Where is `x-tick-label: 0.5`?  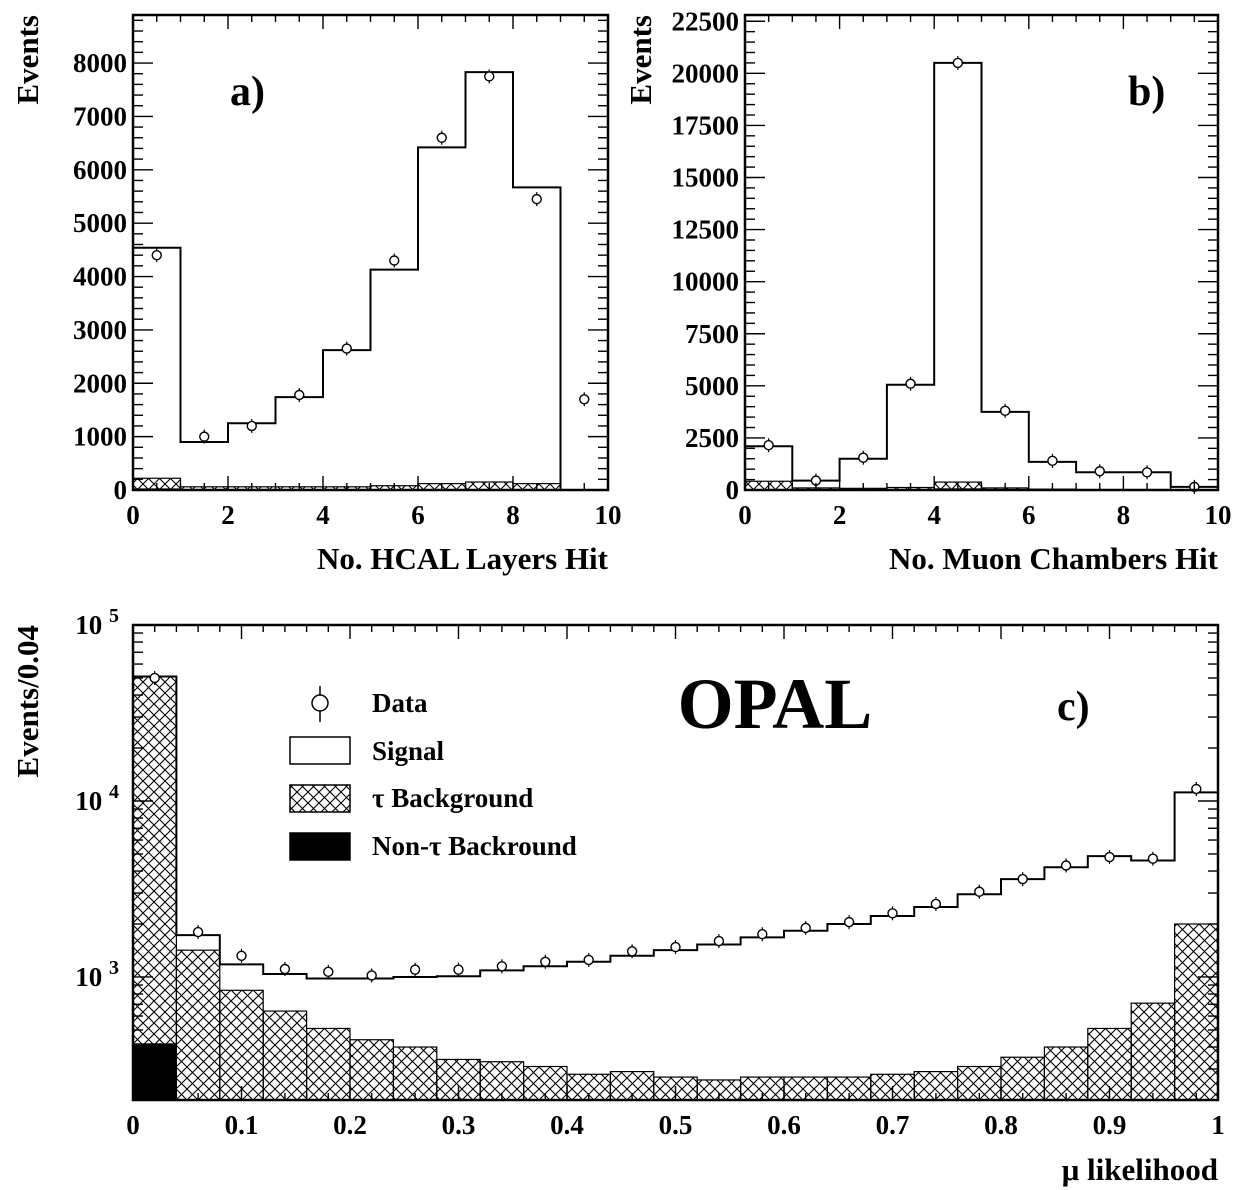
x-tick-label: 0.5 is located at coordinates (676, 1125).